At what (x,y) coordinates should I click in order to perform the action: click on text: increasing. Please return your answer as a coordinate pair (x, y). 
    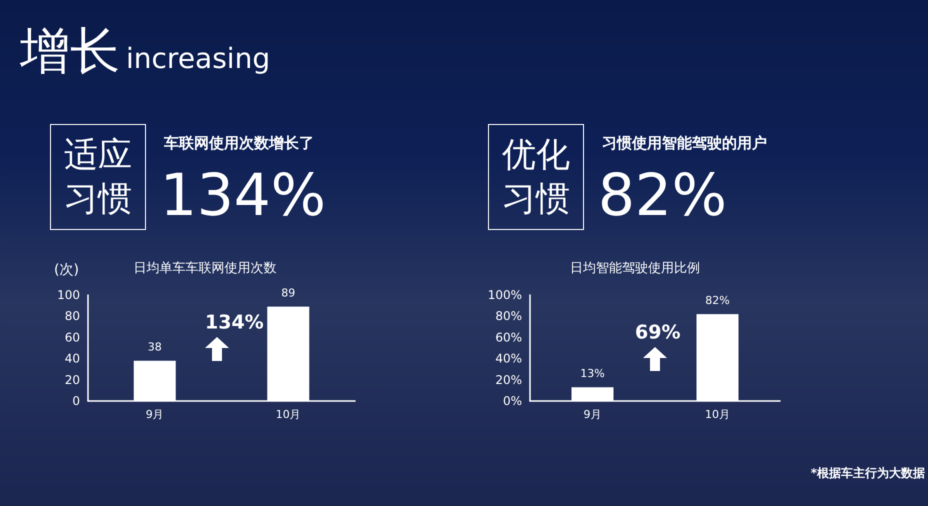
    Looking at the image, I should click on (198, 58).